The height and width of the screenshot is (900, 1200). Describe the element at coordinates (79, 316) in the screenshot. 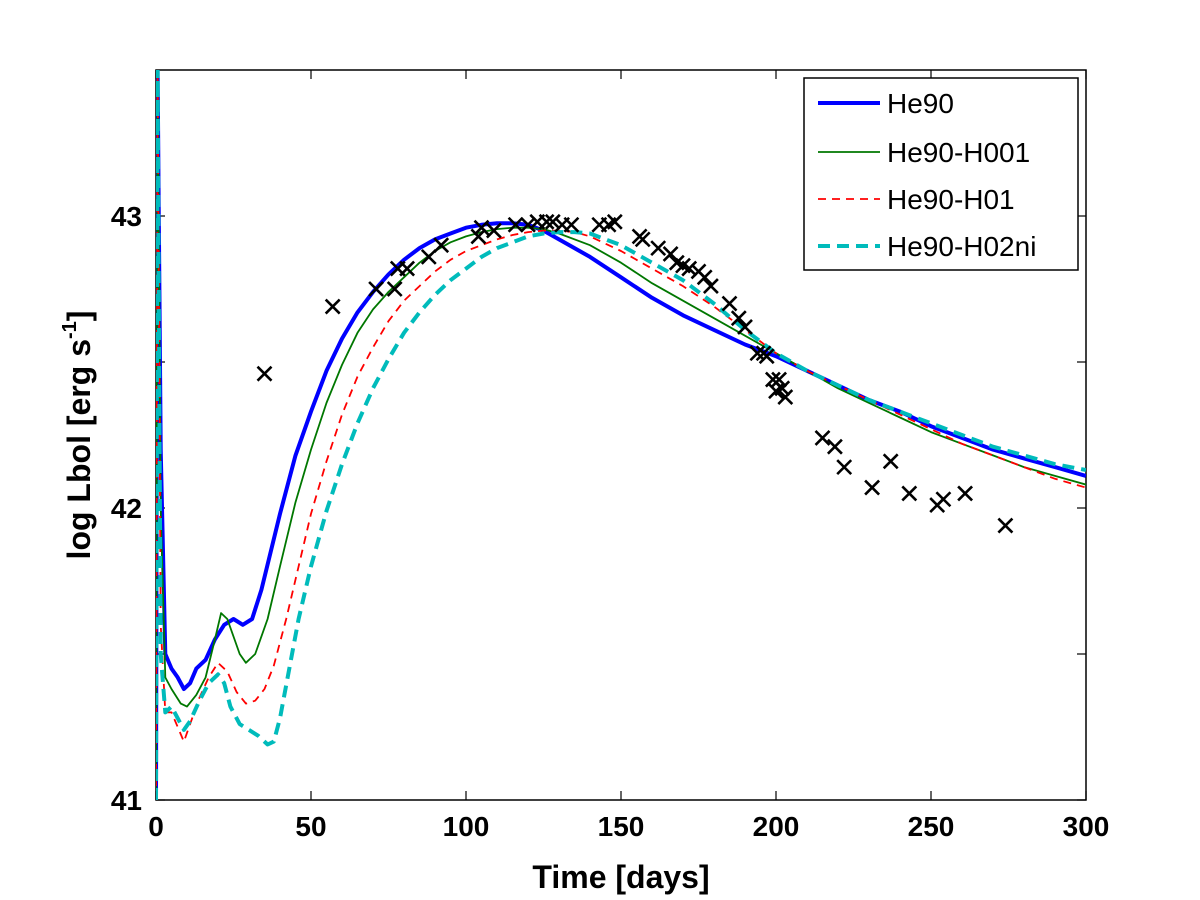

I see `y-axis-label-close: ]` at that location.